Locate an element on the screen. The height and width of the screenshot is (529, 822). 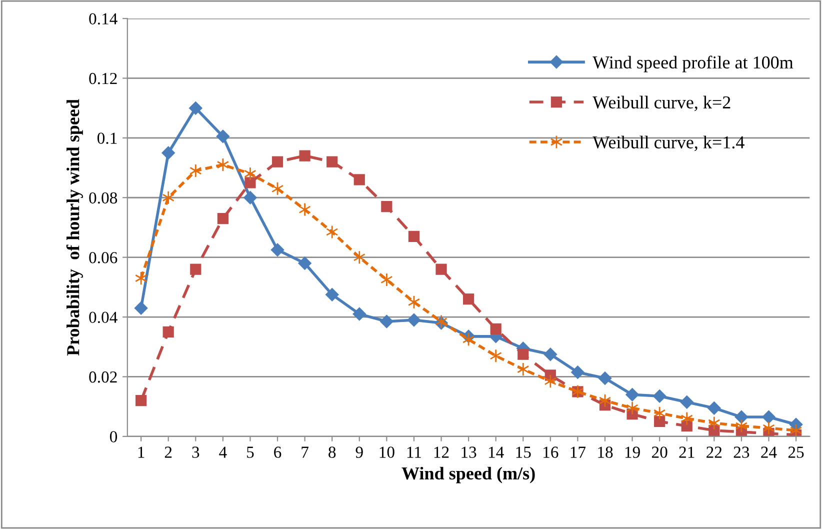
legend-label: Weibull curve, k=2 is located at coordinates (661, 104).